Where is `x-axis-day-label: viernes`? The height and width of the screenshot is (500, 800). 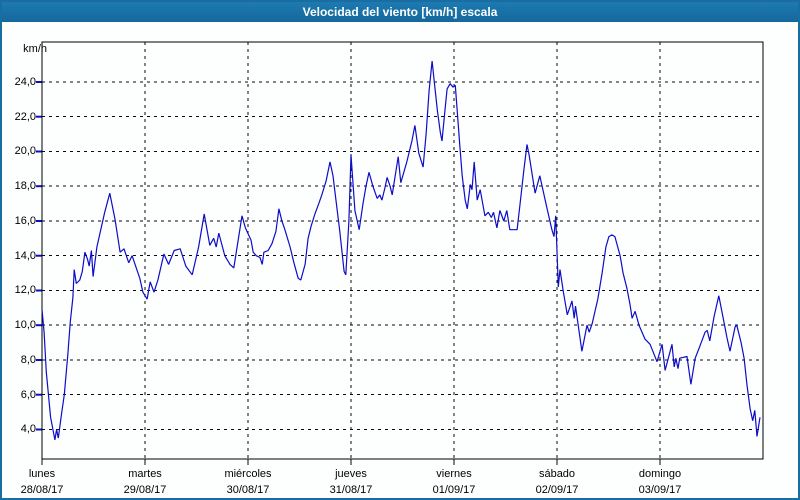
x-axis-day-label: viernes is located at coordinates (454, 474).